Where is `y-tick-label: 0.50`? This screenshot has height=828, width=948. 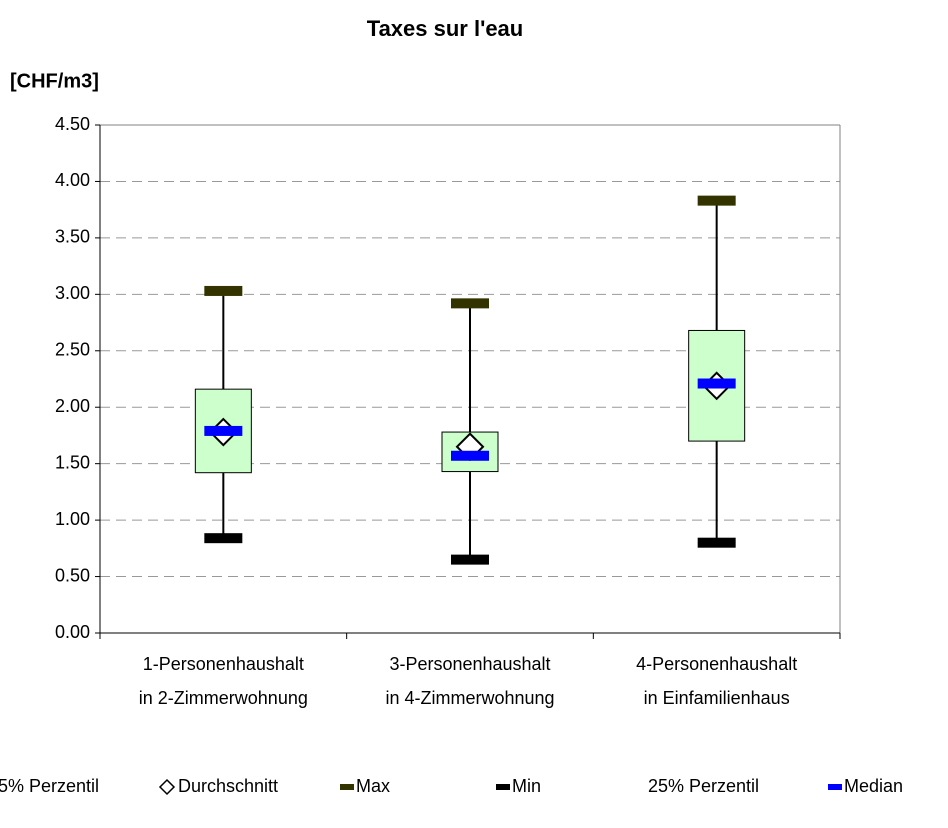 y-tick-label: 0.50 is located at coordinates (72, 575).